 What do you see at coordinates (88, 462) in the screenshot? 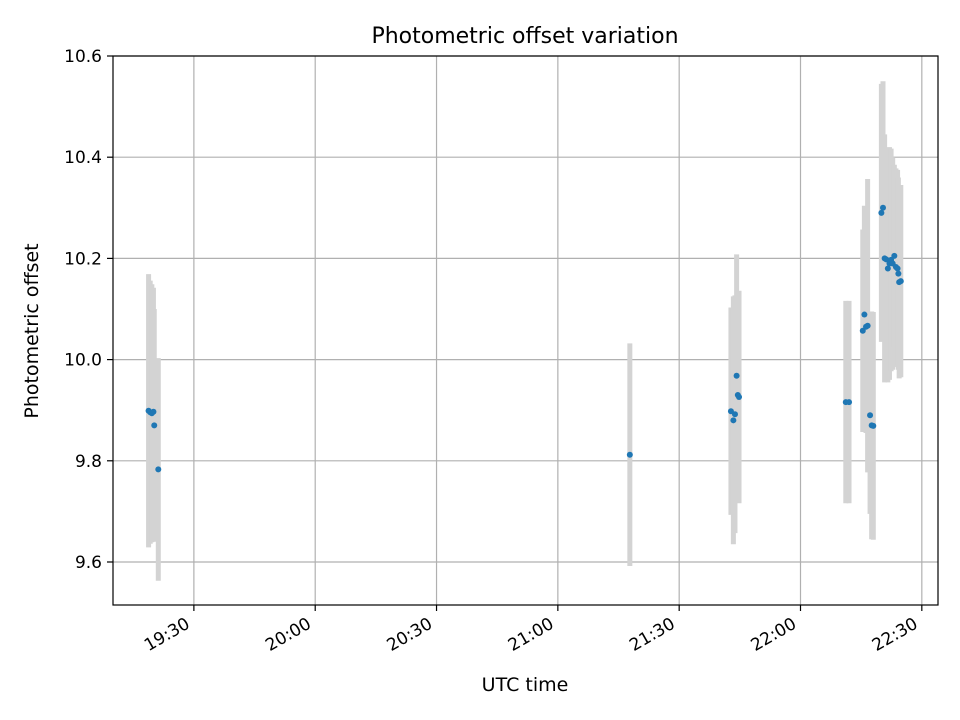
I see `y-tick-label: 9.8` at bounding box center [88, 462].